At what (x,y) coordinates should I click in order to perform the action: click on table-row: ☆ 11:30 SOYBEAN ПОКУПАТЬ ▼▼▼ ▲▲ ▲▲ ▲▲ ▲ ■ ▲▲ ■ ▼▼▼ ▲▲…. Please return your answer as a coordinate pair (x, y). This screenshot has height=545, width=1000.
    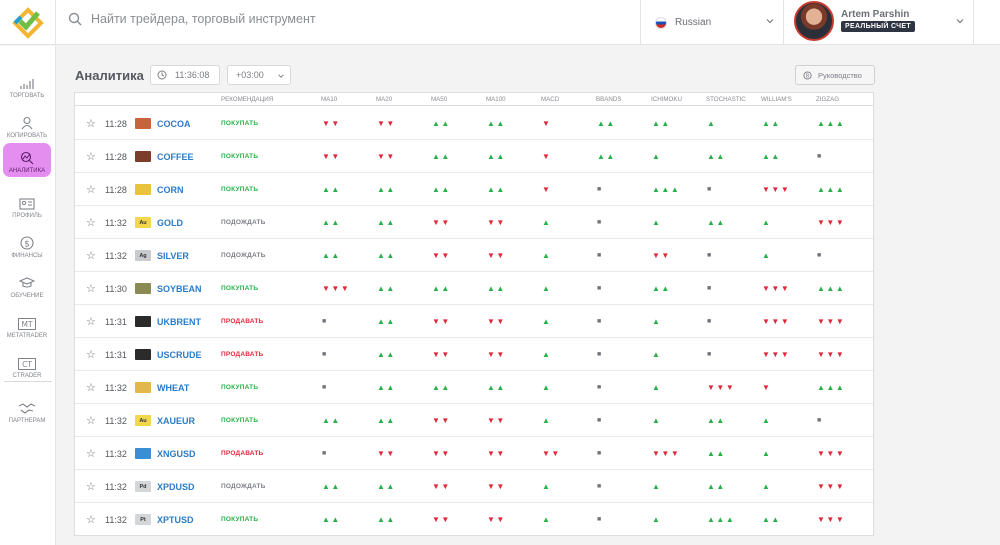
    Looking at the image, I should click on (474, 288).